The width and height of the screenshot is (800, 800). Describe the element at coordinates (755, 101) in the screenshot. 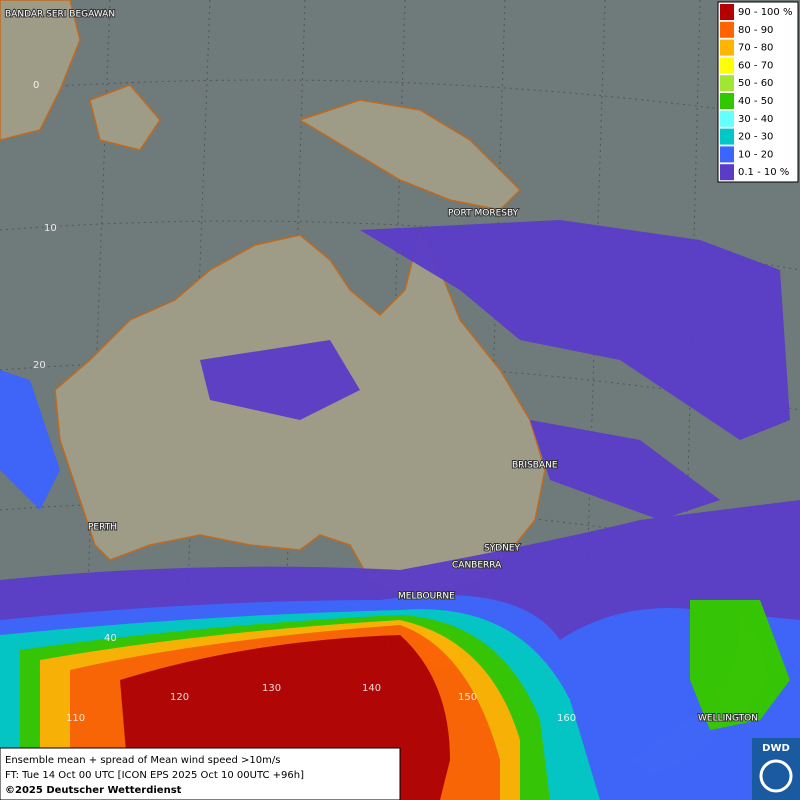

I see `legend-label: 40 - 50` at that location.